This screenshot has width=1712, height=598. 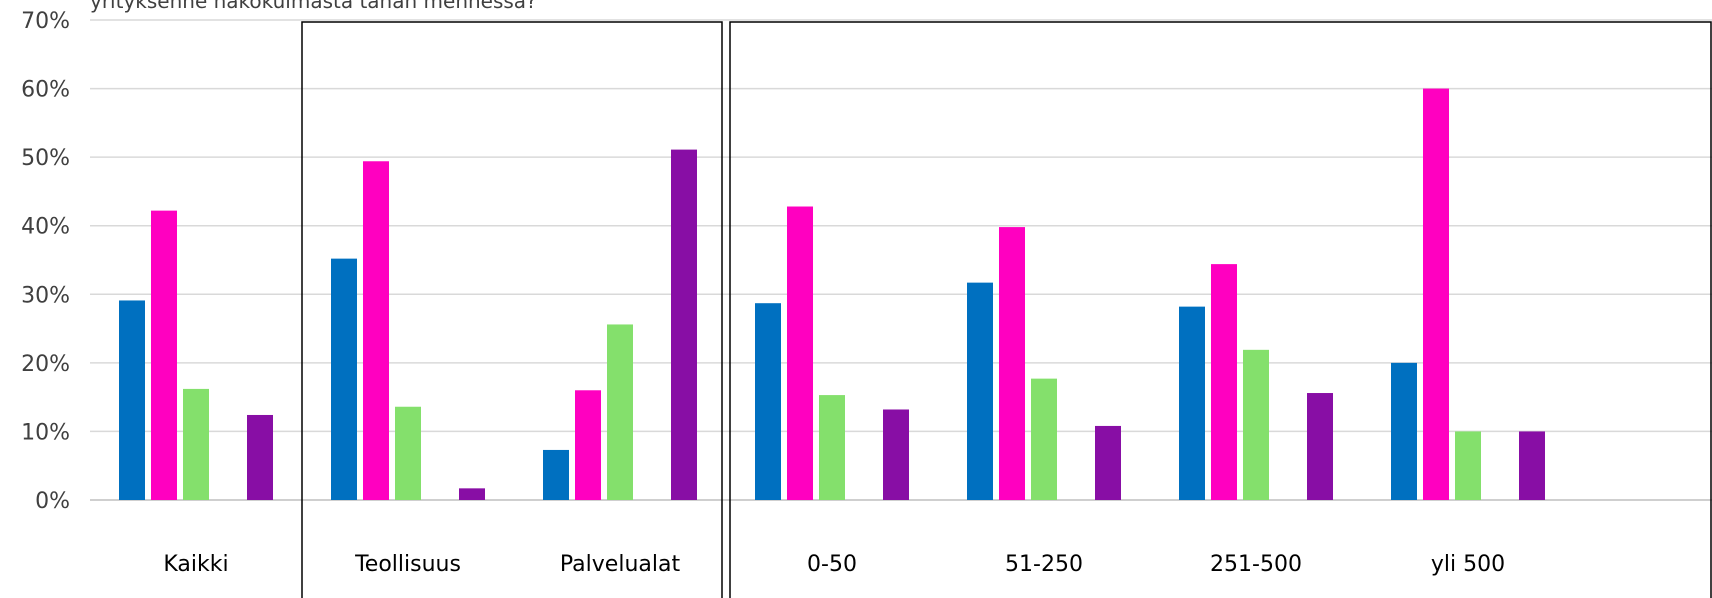 I want to click on y-tick-label: 60%, so click(x=45, y=90).